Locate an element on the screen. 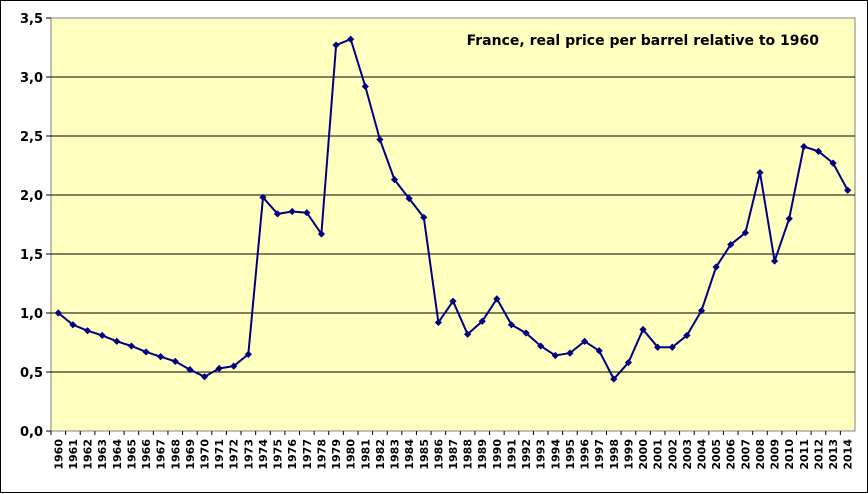  data-point-2009 is located at coordinates (775, 261).